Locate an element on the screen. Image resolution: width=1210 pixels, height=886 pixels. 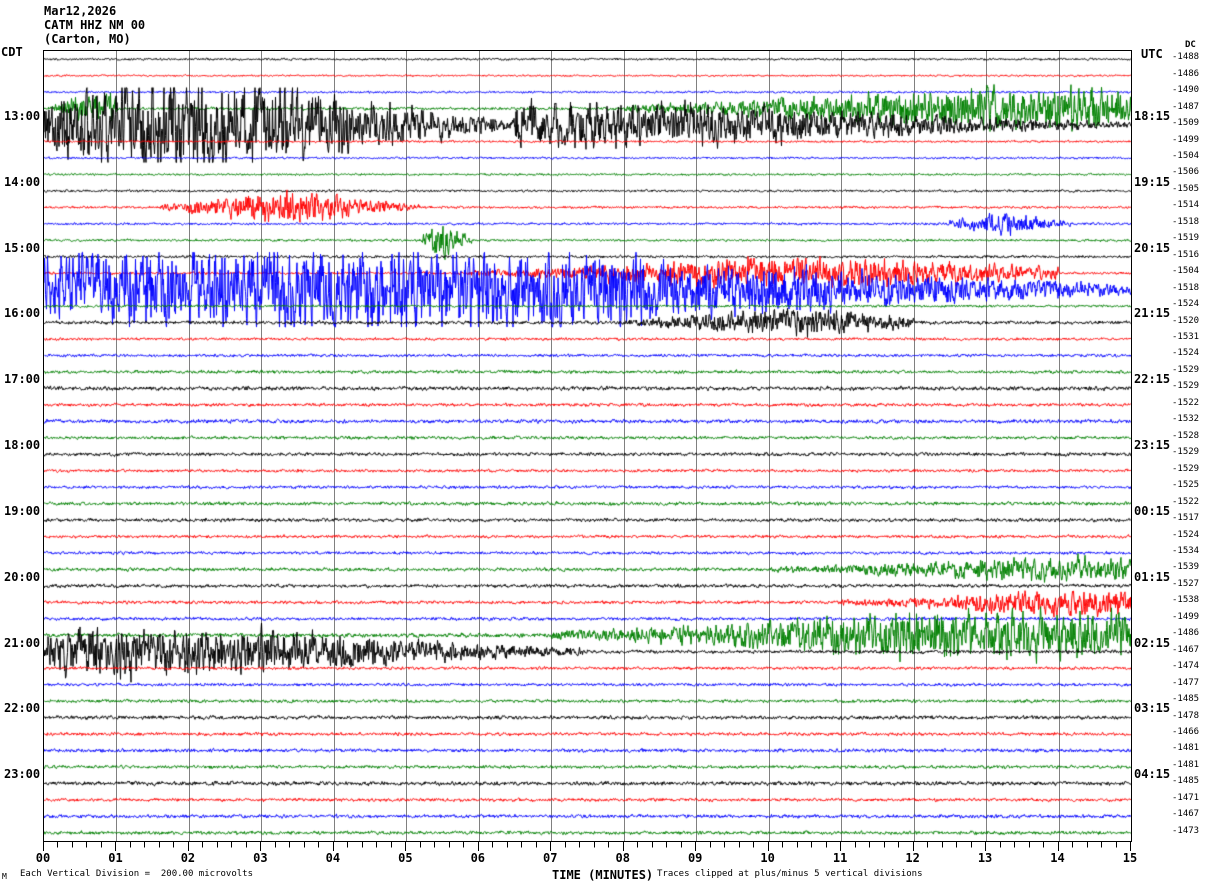
utc-hour-label: 03:15 is located at coordinates (1152, 708).